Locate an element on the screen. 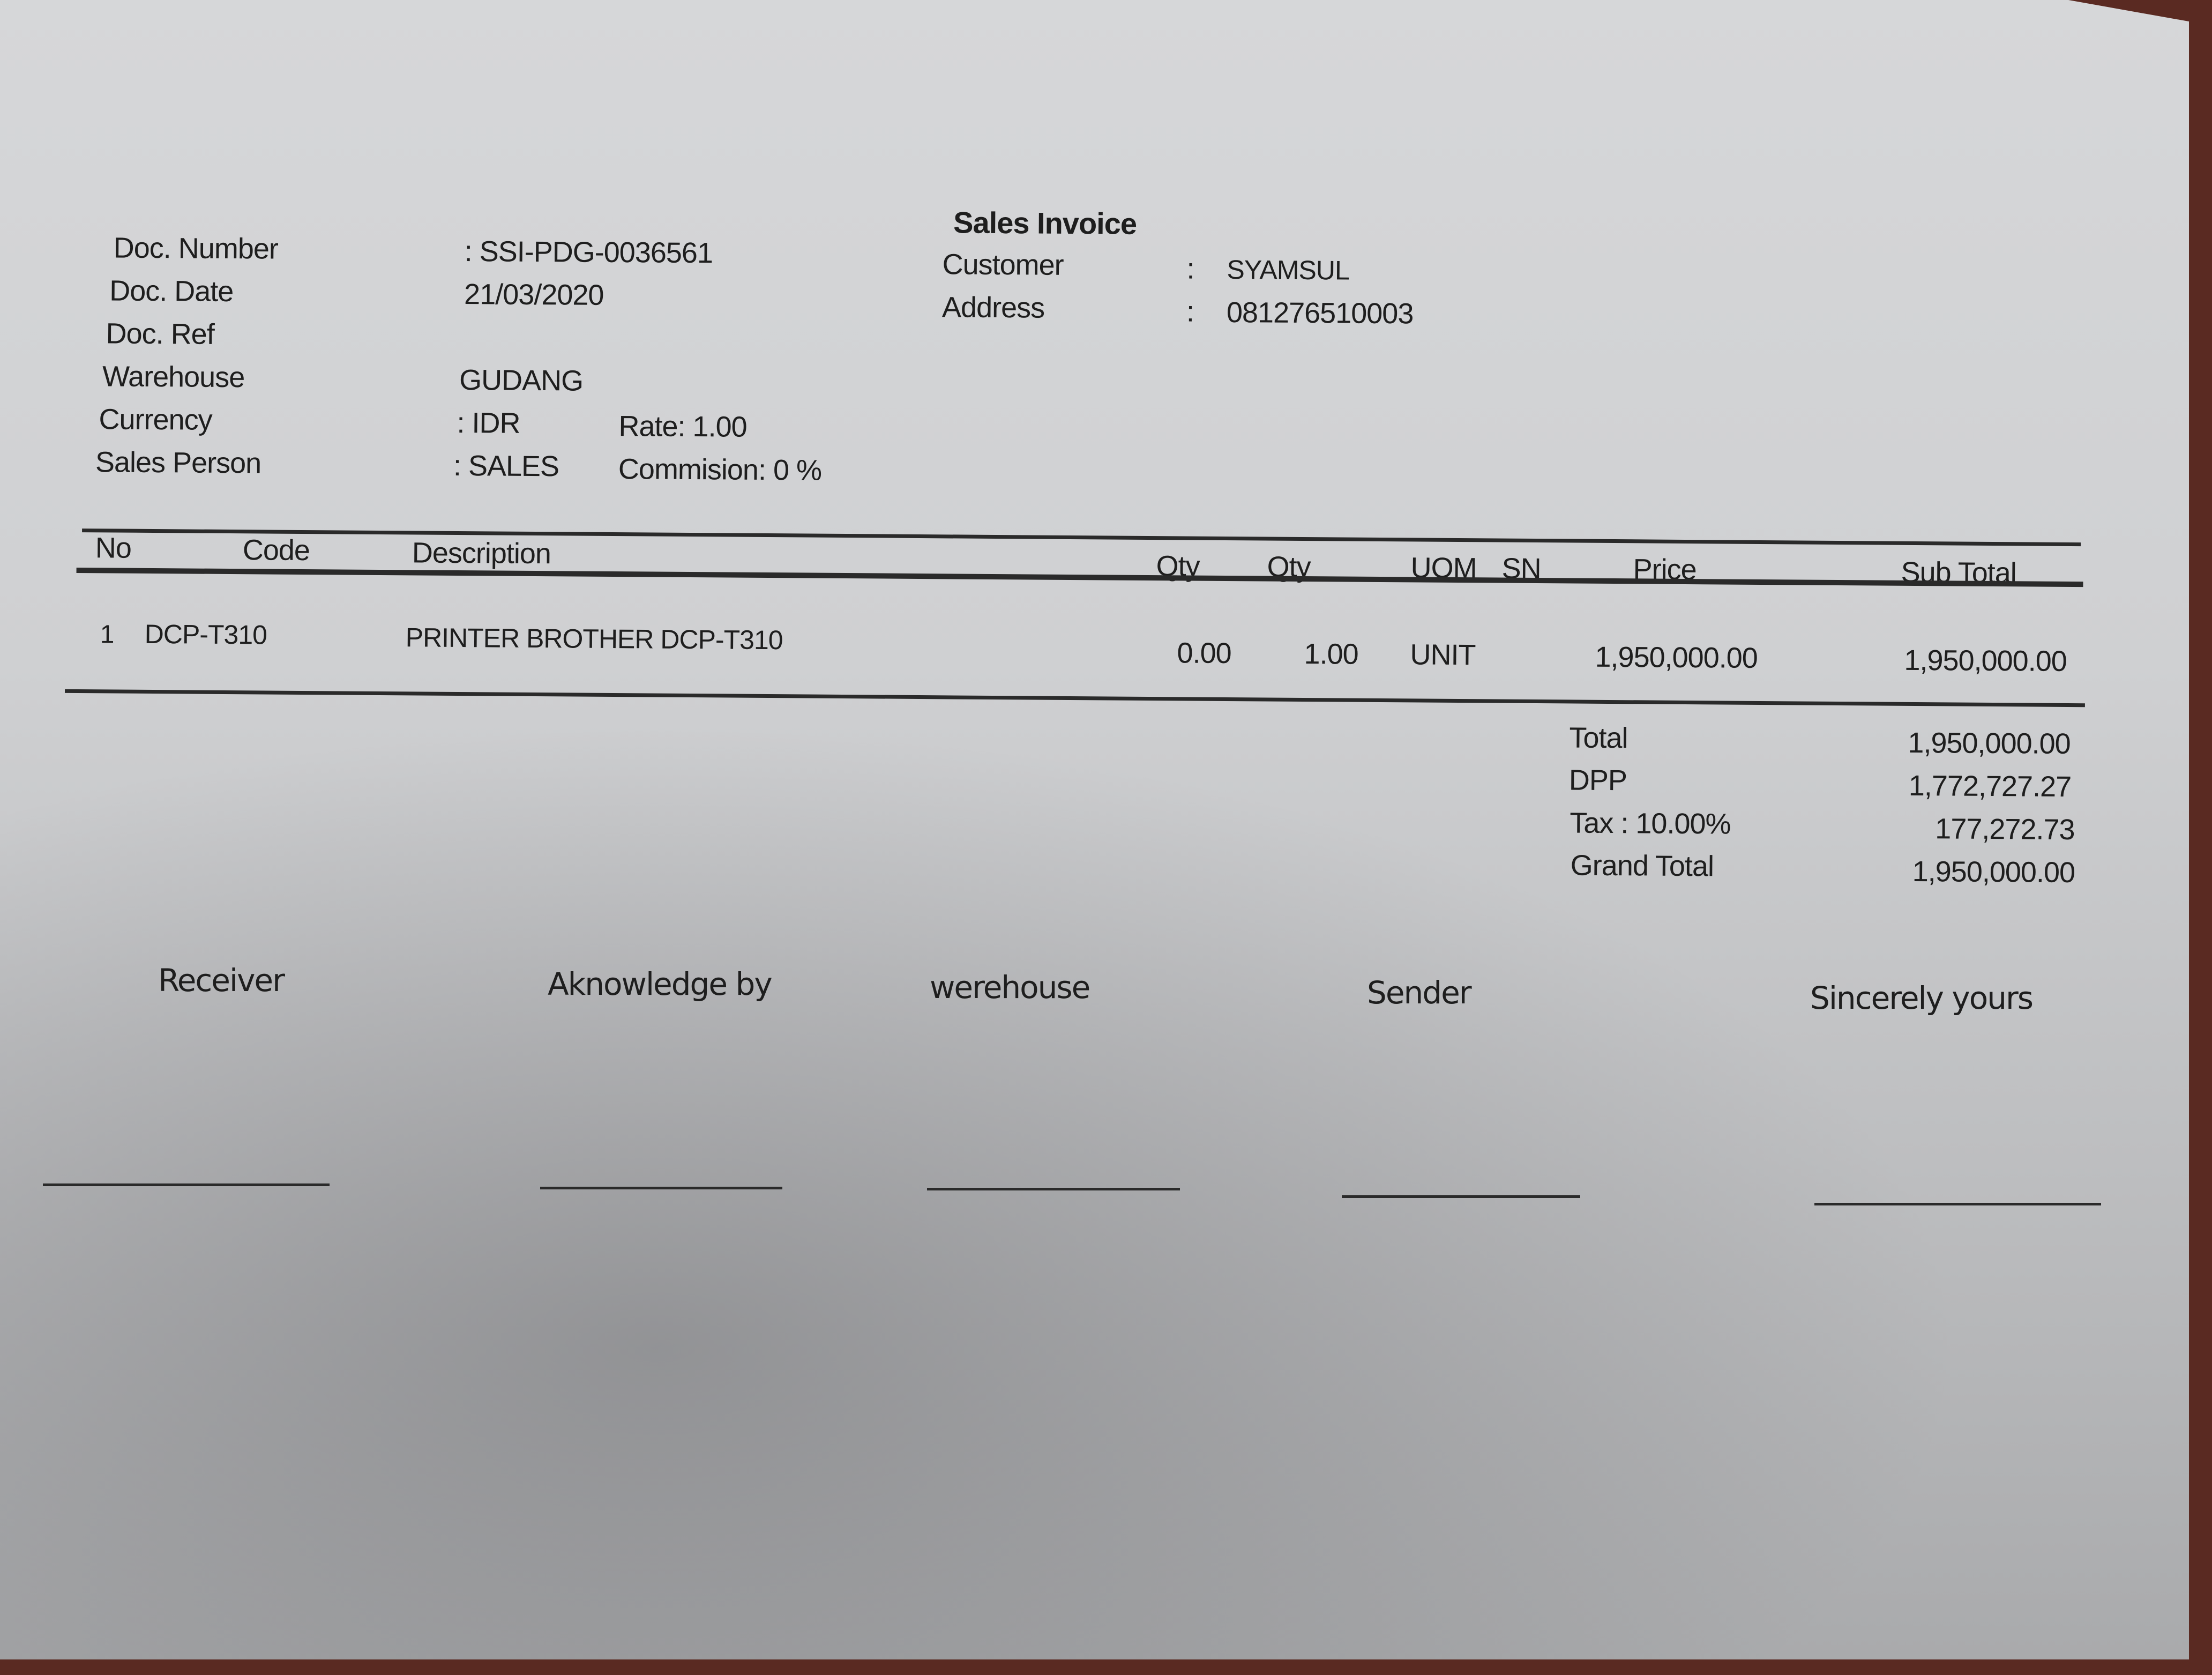 Image resolution: width=2212 pixels, height=1675 pixels. doc-number-label: Doc. Number is located at coordinates (196, 249).